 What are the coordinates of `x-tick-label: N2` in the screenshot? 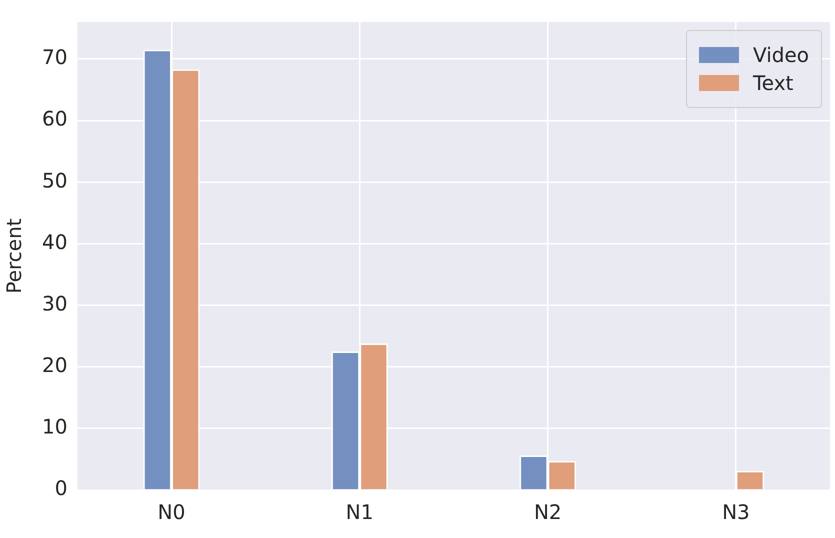 It's located at (548, 512).